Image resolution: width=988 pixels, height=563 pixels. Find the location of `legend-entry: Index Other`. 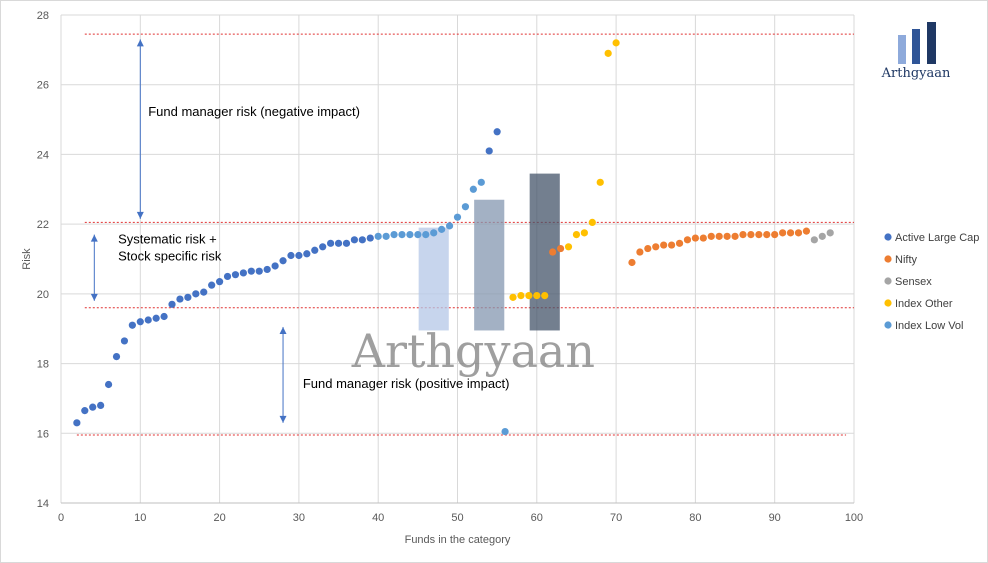

legend-entry: Index Other is located at coordinates (924, 304).